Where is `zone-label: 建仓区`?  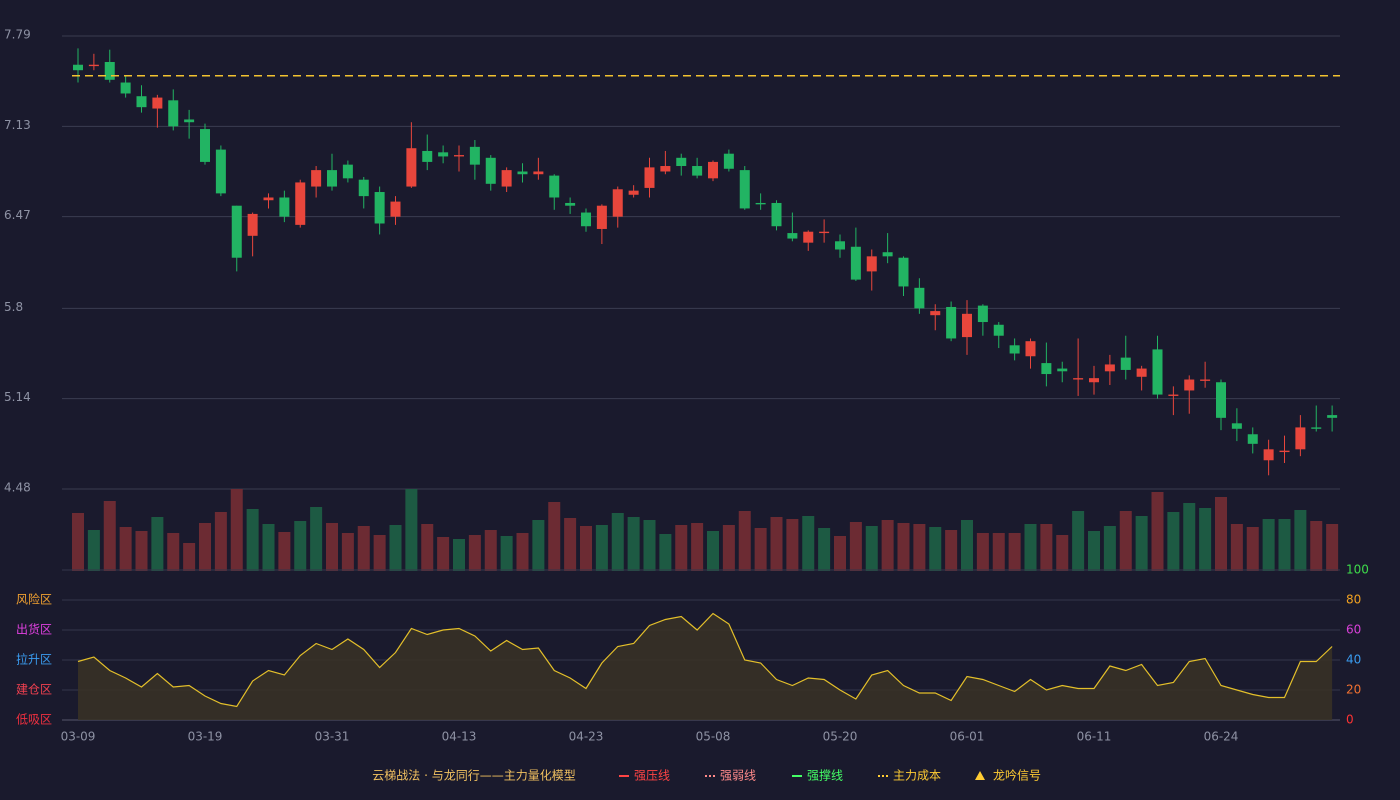 zone-label: 建仓区 is located at coordinates (34, 690).